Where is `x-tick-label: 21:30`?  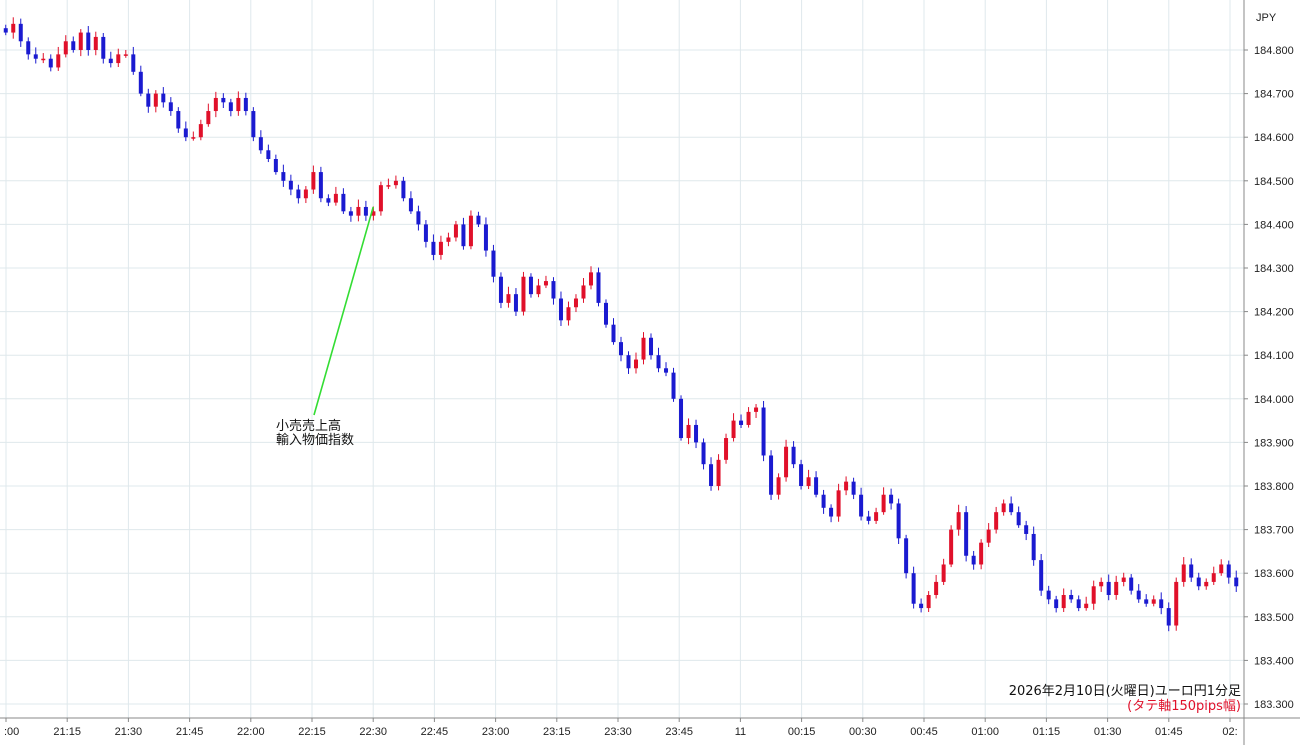 x-tick-label: 21:30 is located at coordinates (129, 732).